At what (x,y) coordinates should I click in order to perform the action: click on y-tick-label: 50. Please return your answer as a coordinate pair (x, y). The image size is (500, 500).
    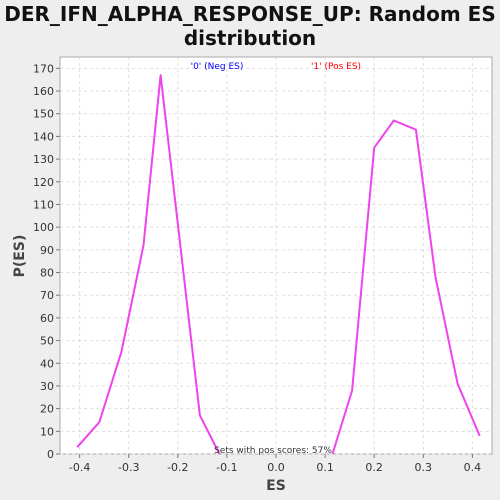
    Looking at the image, I should click on (47, 341).